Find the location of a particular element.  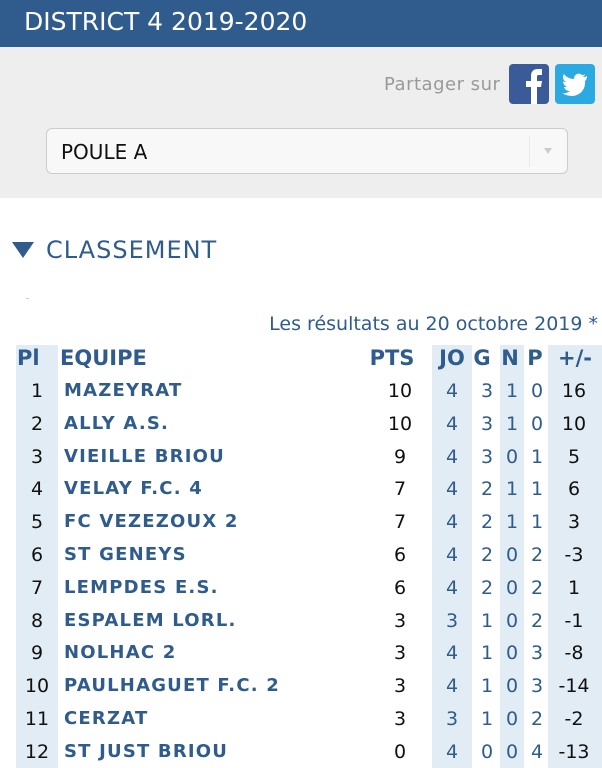

column-header: PTS is located at coordinates (392, 358).